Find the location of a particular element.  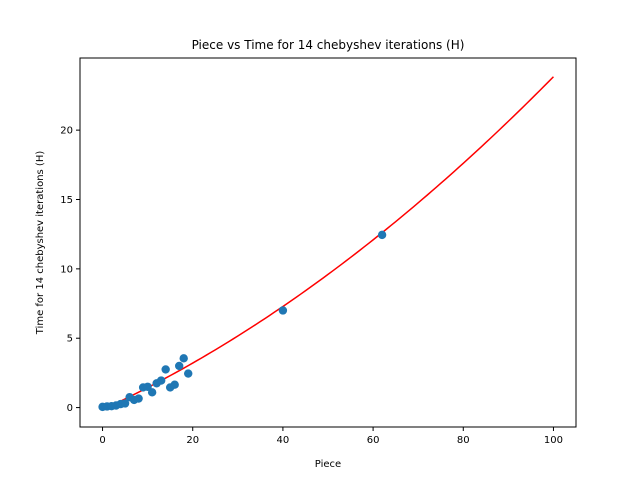

x-tick-label: 100 is located at coordinates (553, 440).